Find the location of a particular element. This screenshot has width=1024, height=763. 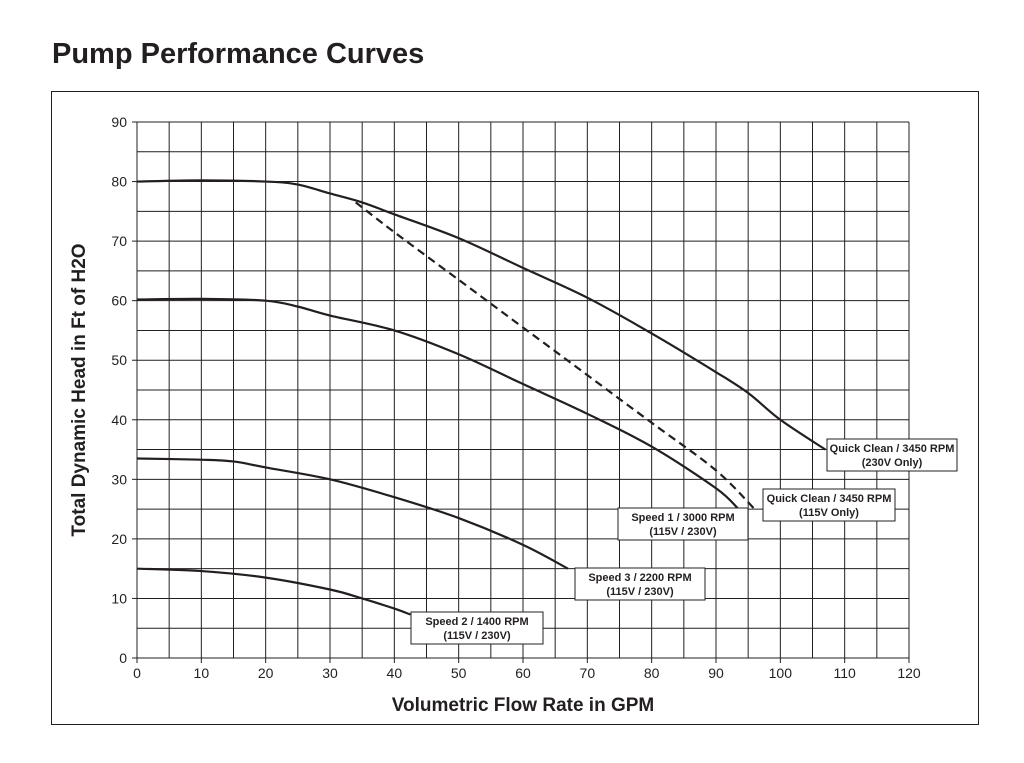

x-tick-label: 120 is located at coordinates (909, 673).